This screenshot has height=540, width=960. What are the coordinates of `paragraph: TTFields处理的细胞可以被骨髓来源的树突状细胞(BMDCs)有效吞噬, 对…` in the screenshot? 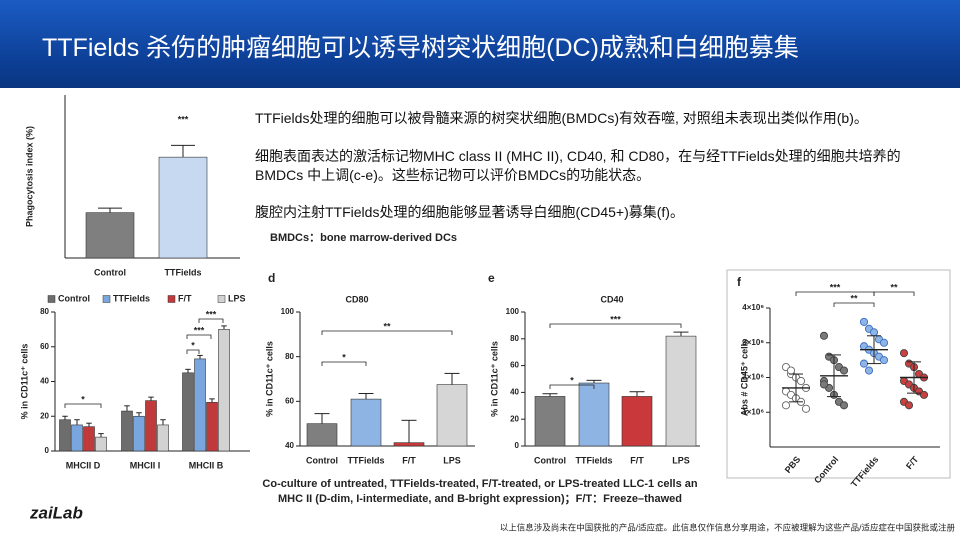 It's located at (561, 118).